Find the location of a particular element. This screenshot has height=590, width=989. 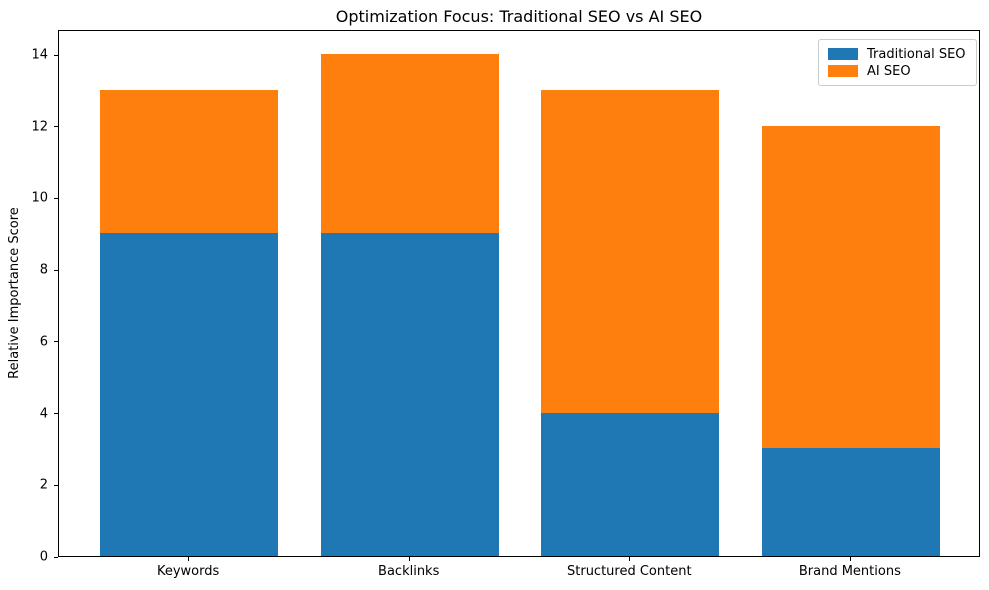

bar-segment-ai-seo-brand-mentions is located at coordinates (850, 287).